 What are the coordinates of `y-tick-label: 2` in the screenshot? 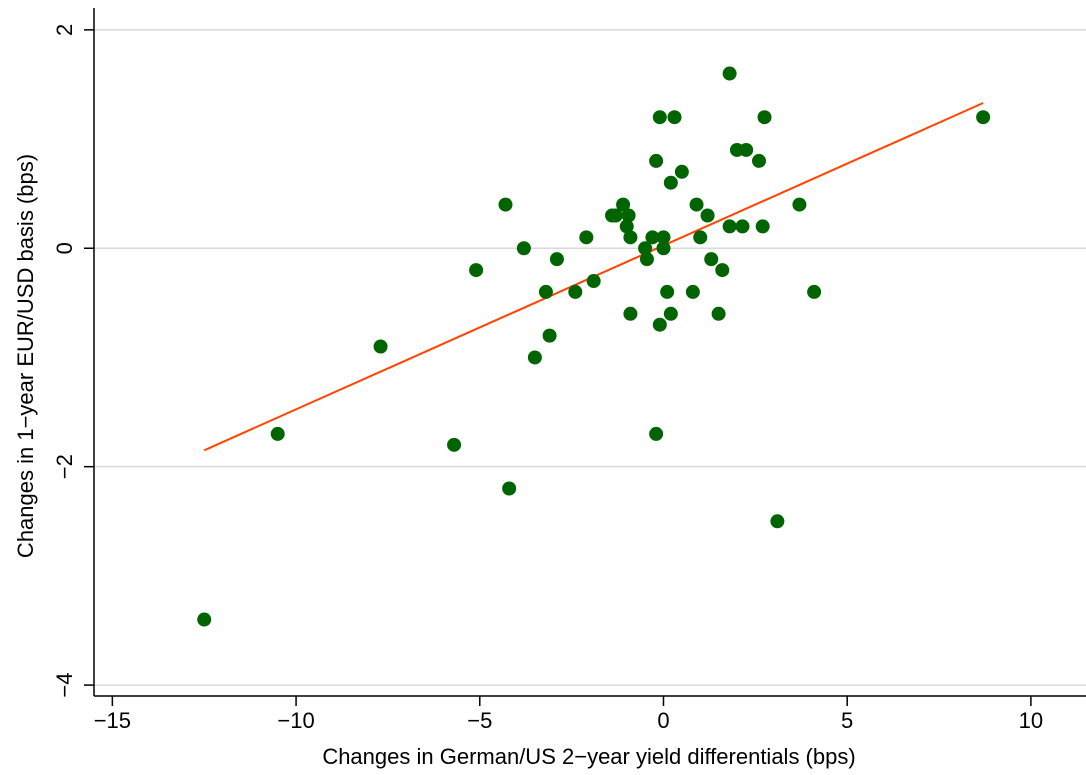 It's located at (64, 30).